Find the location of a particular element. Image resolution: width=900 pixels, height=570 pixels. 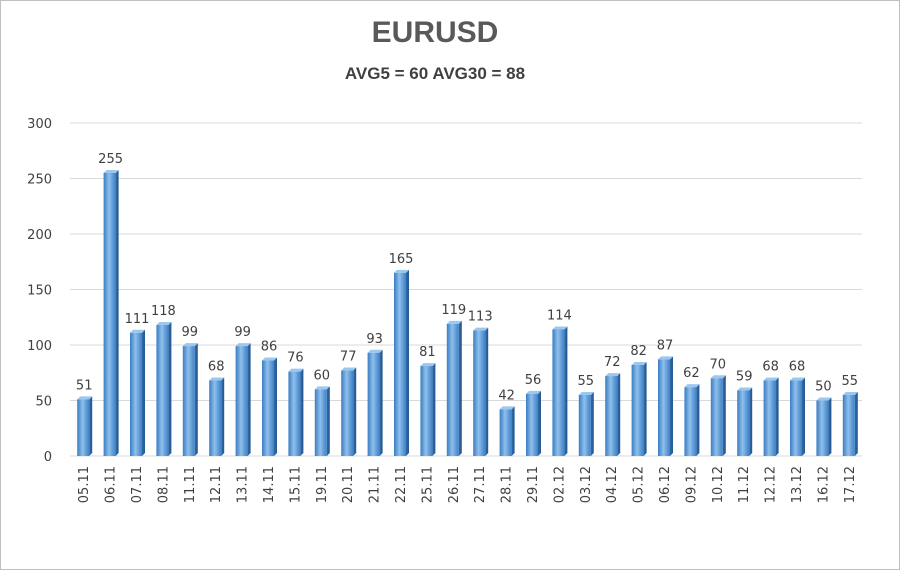

x-tick-label: 08.11 is located at coordinates (163, 484).